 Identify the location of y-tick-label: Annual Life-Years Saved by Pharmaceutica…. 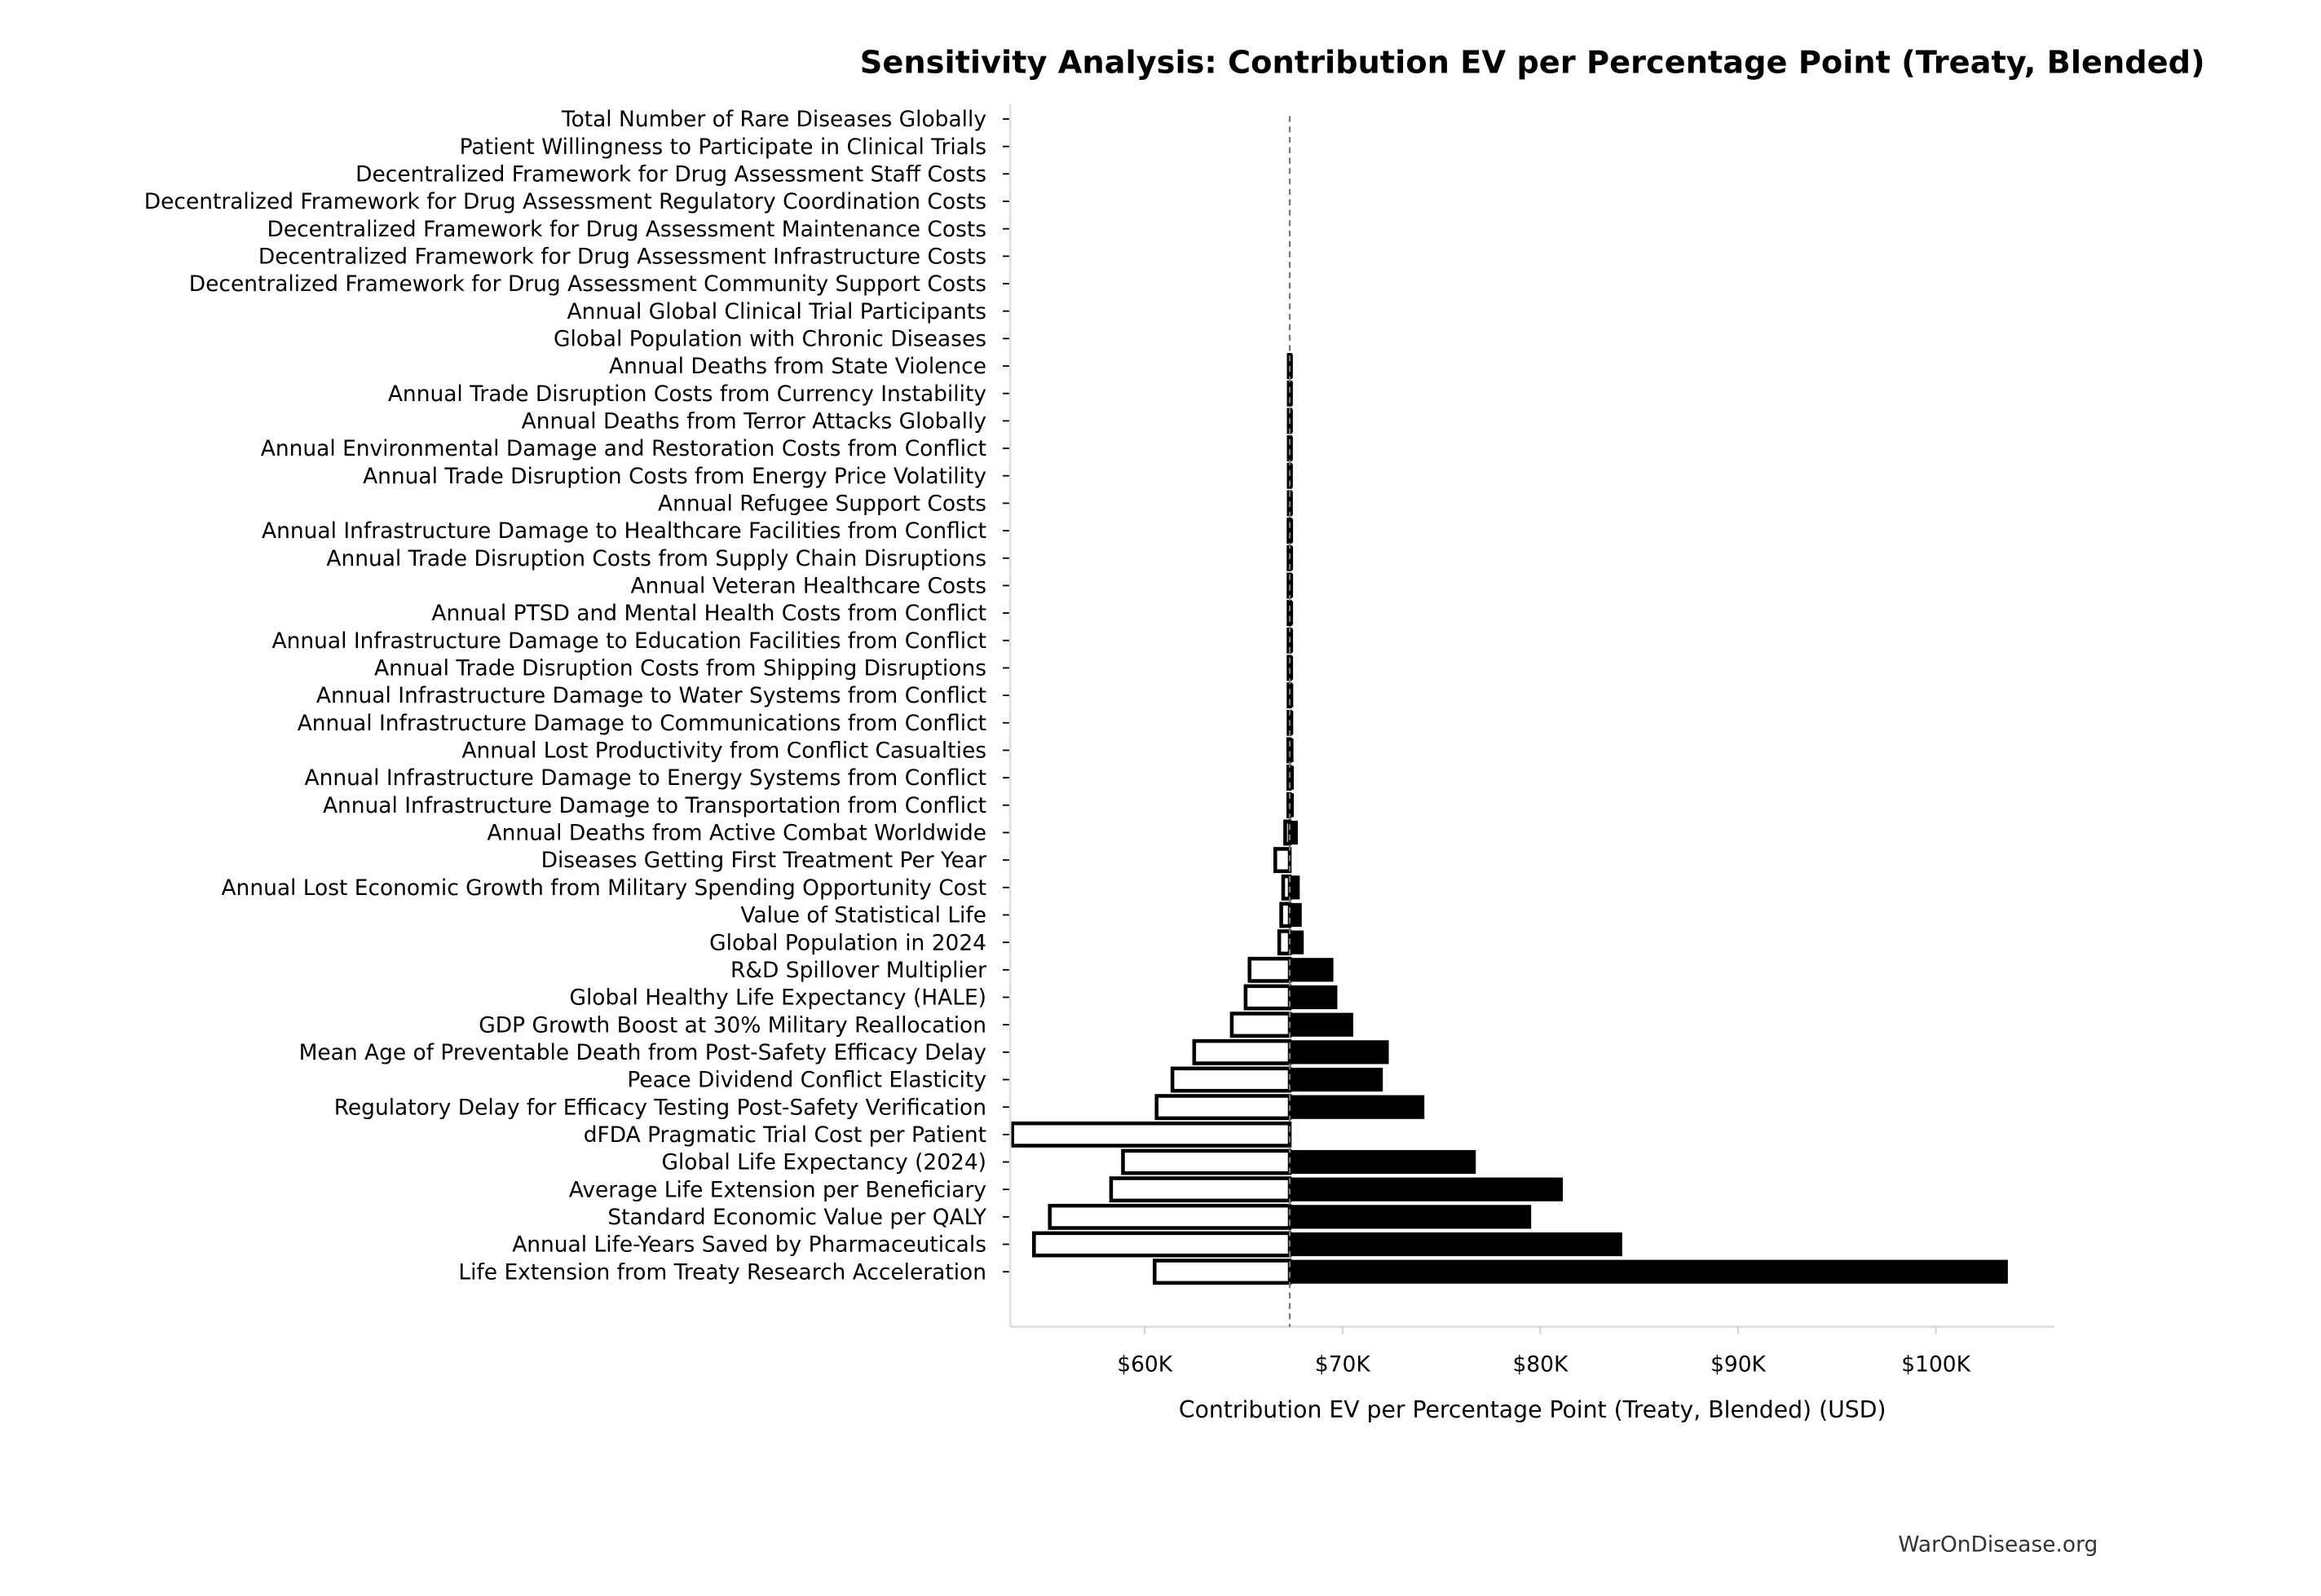
(749, 1245).